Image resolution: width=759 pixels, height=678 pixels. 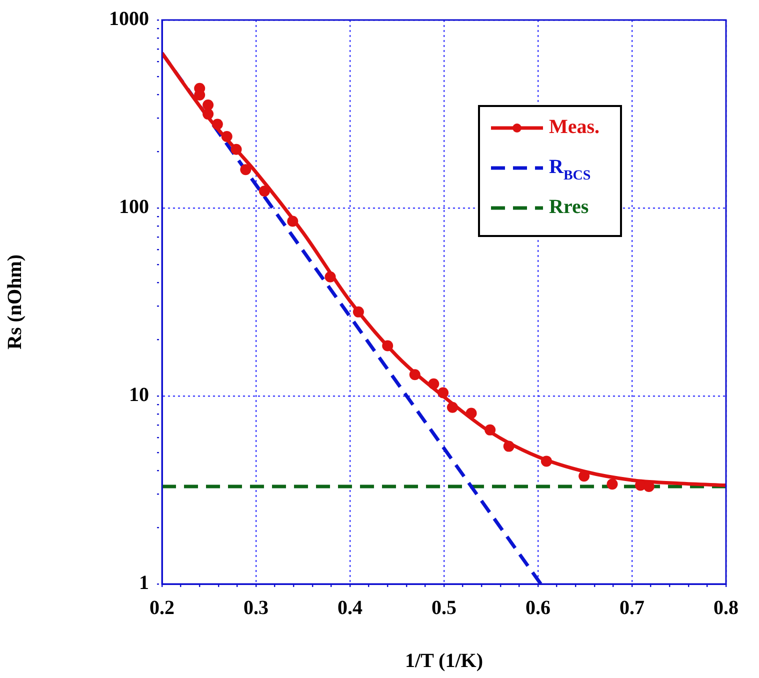 I want to click on x-axis-title: 1/T (1/K), so click(x=444, y=661).